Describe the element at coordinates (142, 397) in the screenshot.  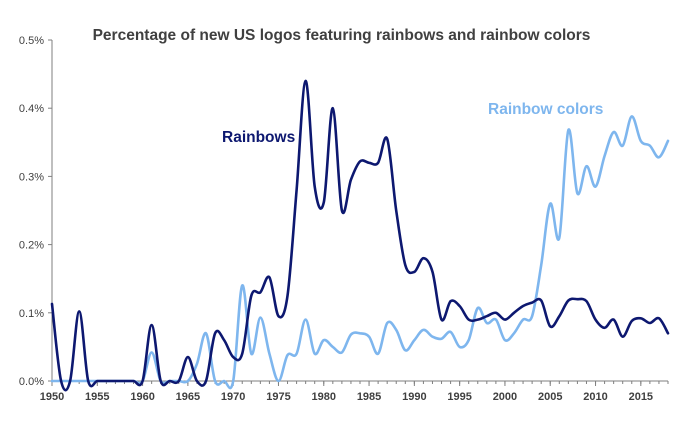
I see `x-tick-label: 1960` at that location.